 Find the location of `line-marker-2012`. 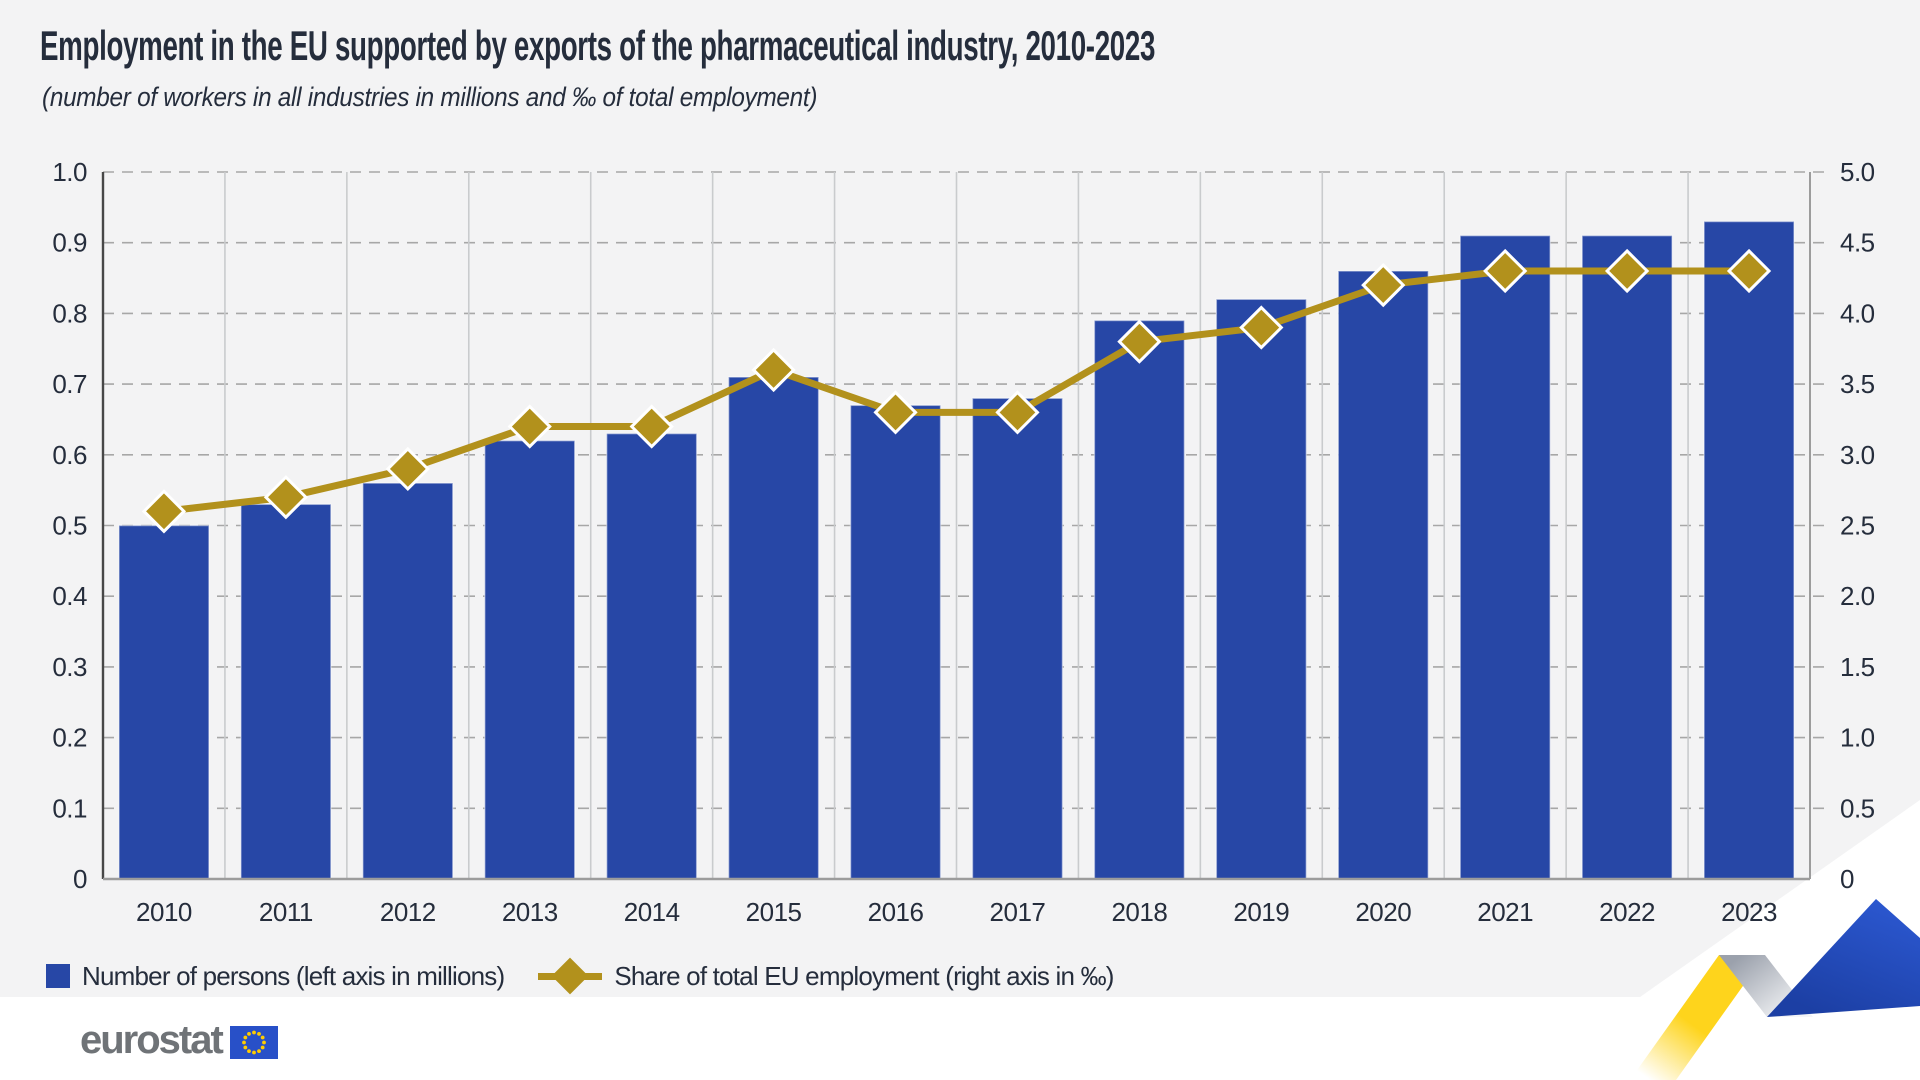

line-marker-2012 is located at coordinates (407, 469).